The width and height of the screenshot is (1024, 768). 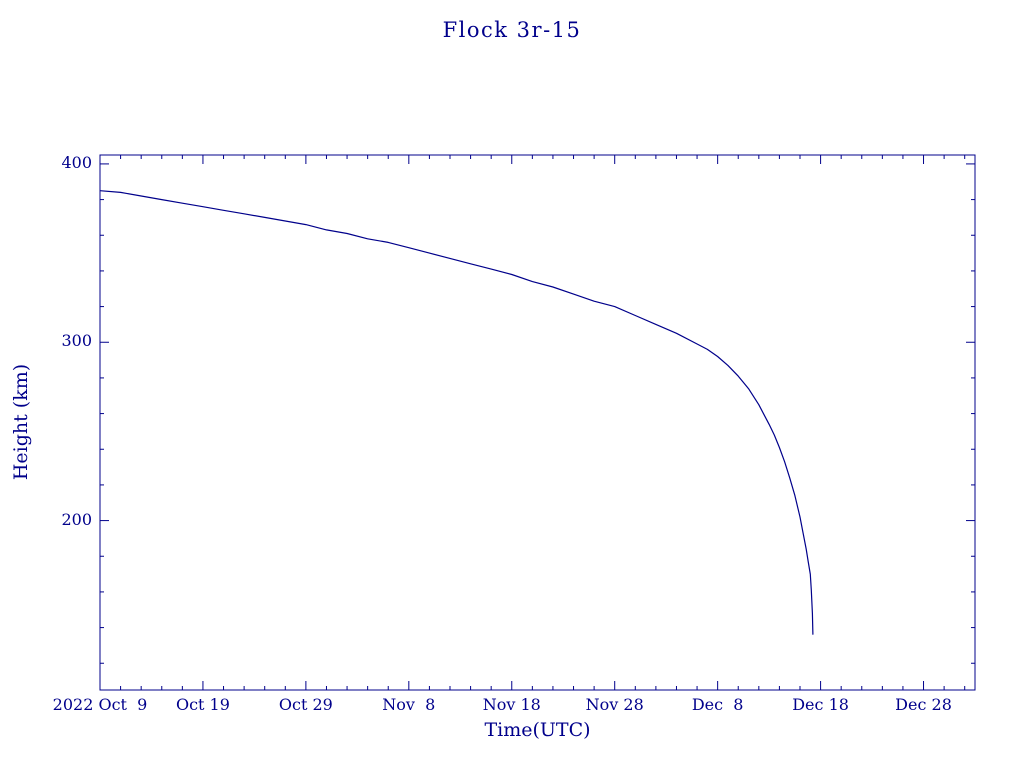 What do you see at coordinates (537, 730) in the screenshot?
I see `x-axis-title: Time(UTC)` at bounding box center [537, 730].